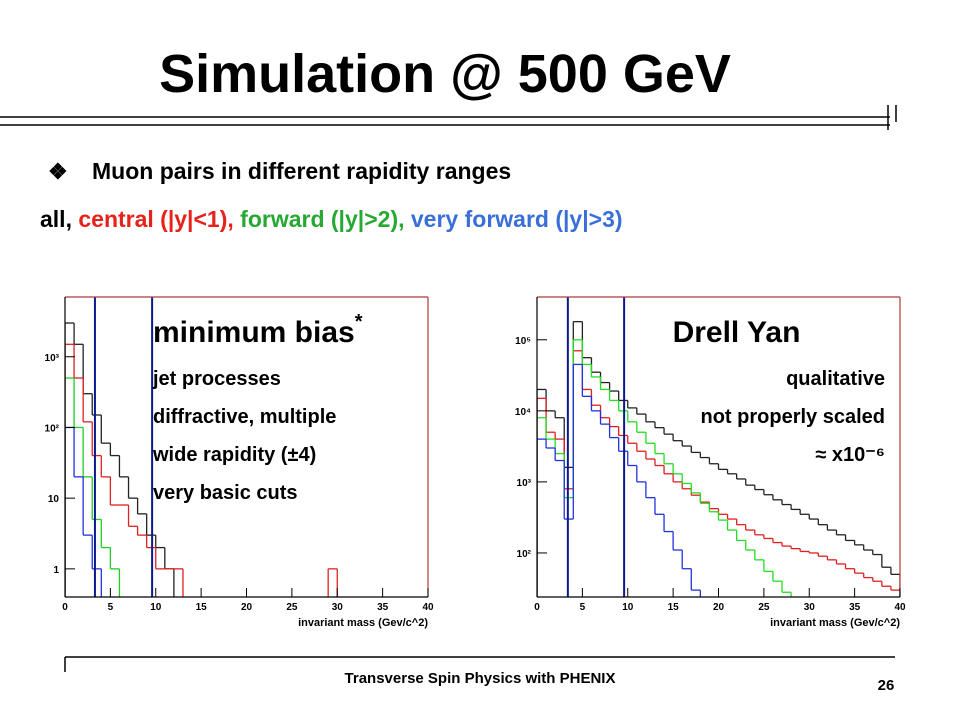 This screenshot has height=720, width=960. What do you see at coordinates (835, 379) in the screenshot?
I see `chart-note: qualitative` at bounding box center [835, 379].